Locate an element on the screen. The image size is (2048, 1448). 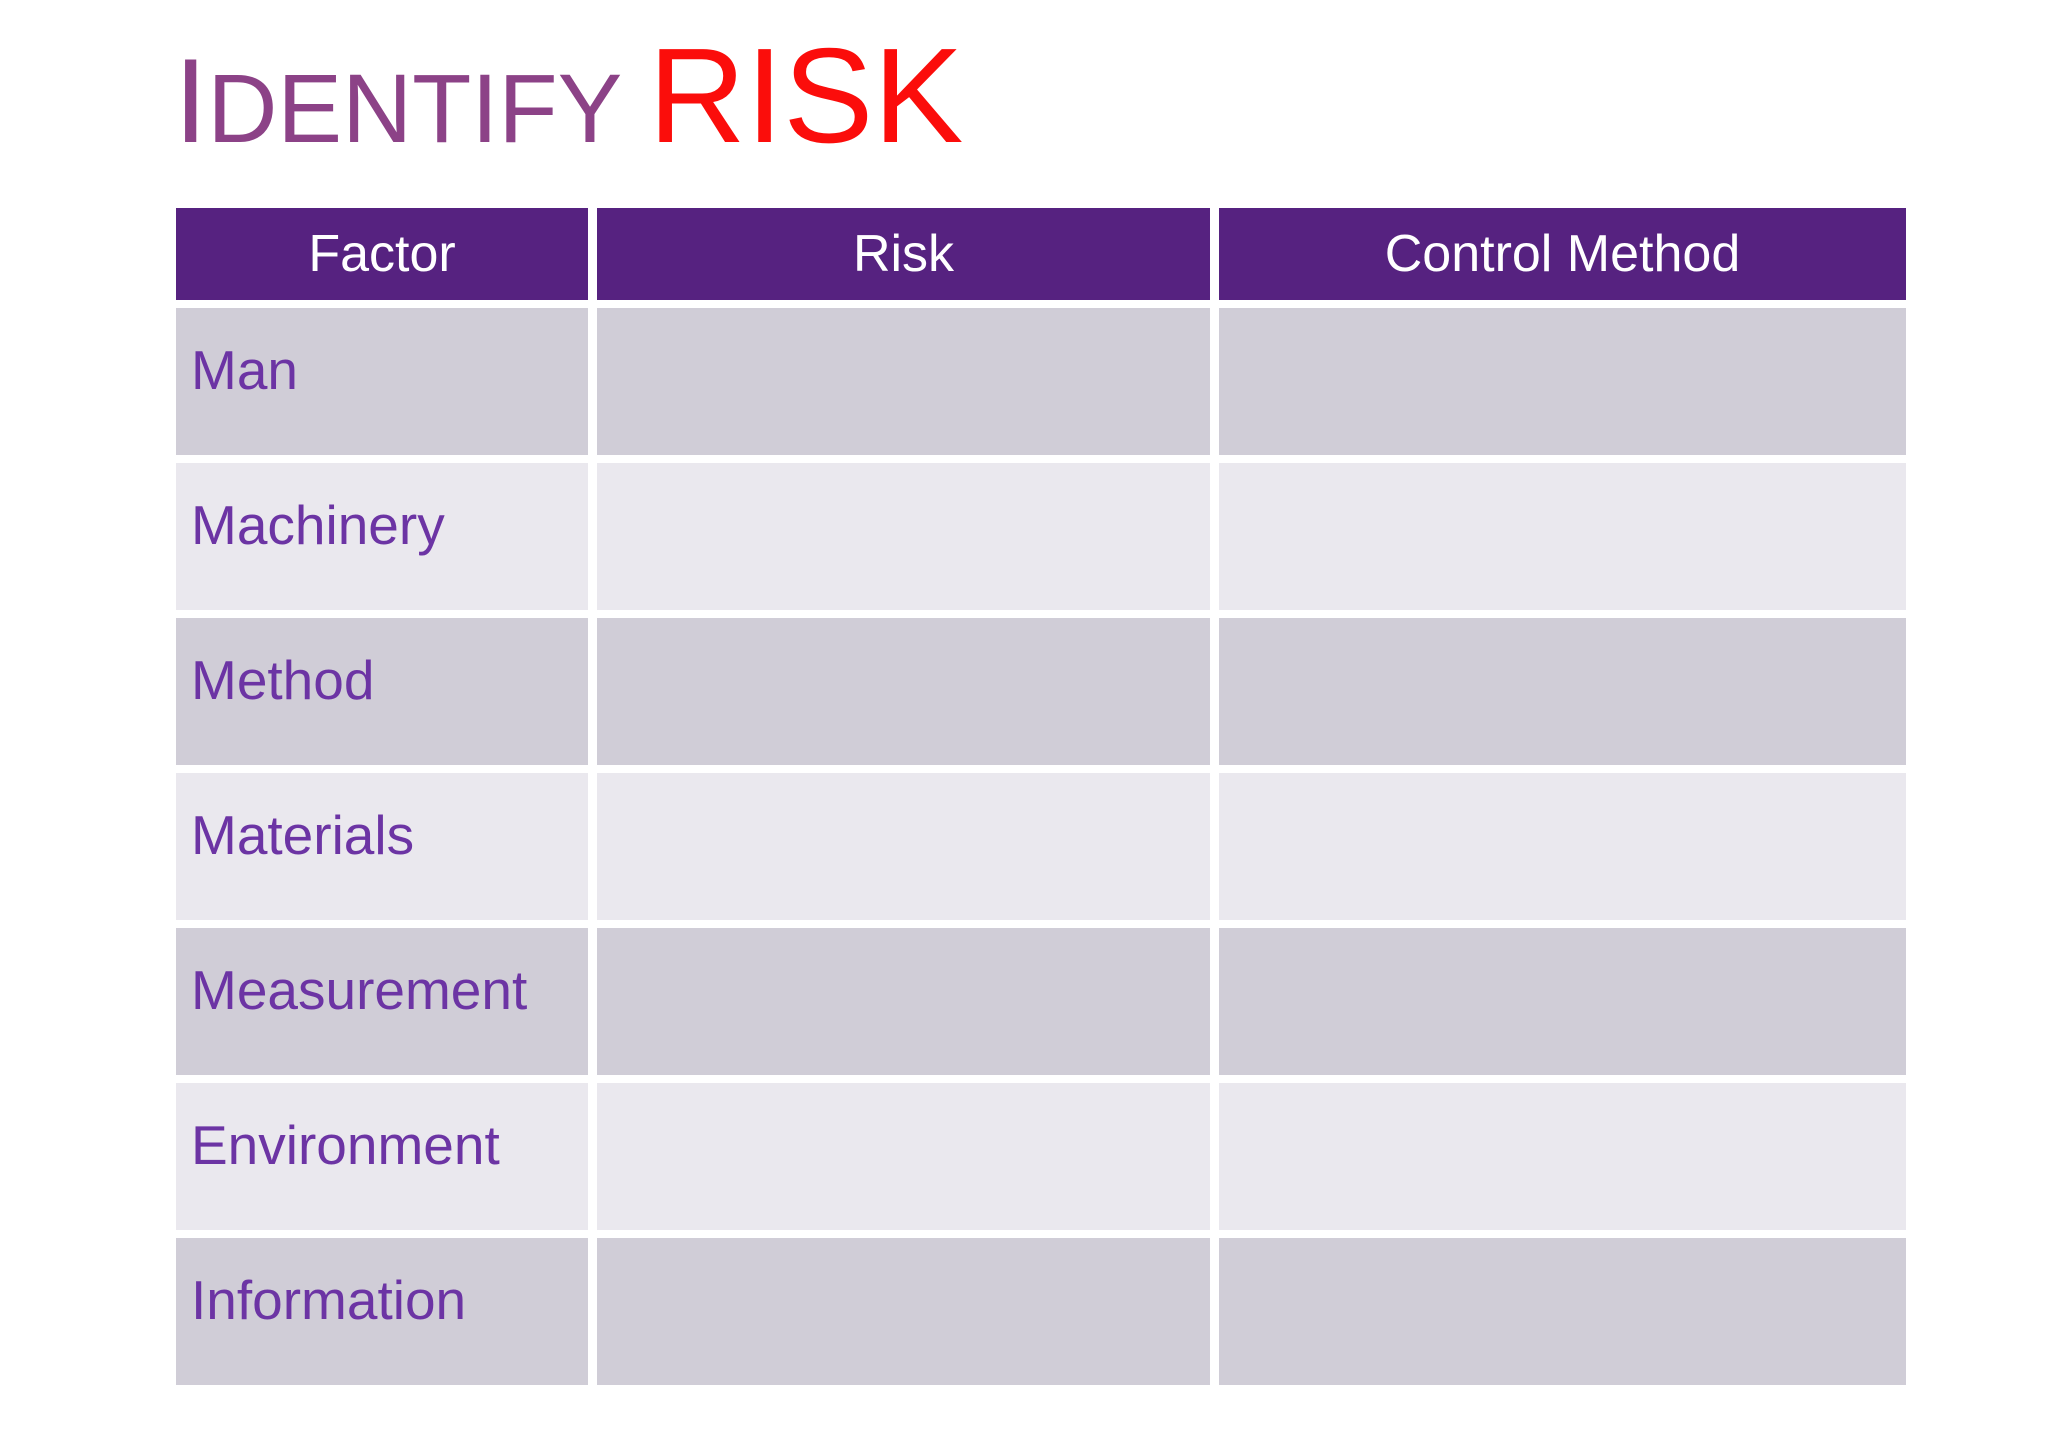
factor-cell-man: Man is located at coordinates (382, 381).